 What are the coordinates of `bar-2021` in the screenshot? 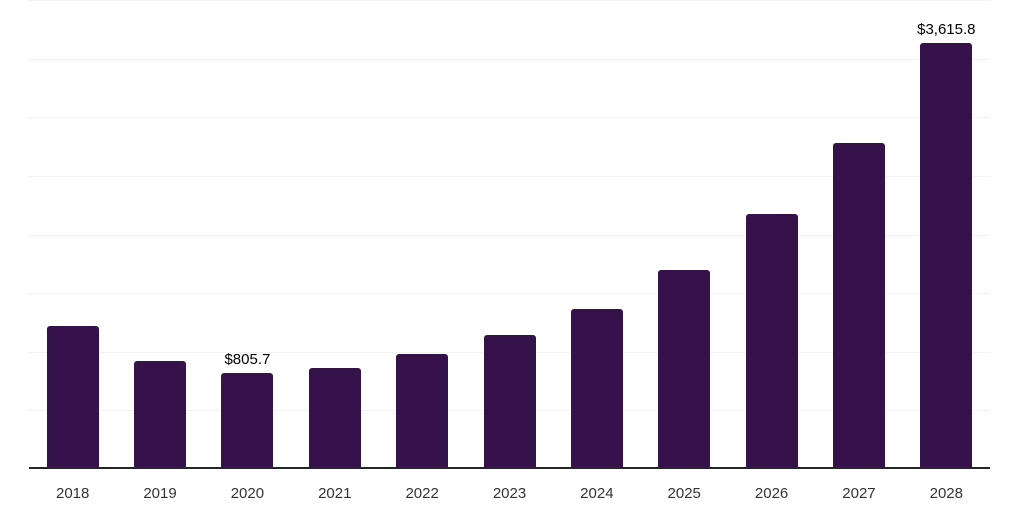 It's located at (334, 417).